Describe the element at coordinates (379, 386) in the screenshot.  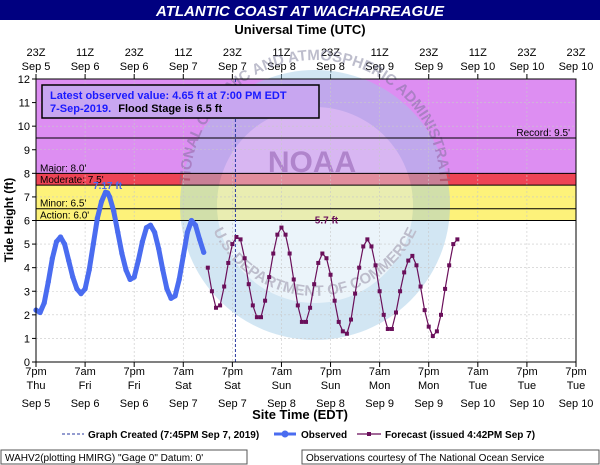
I see `bottom-tick-label-day: Mon` at that location.